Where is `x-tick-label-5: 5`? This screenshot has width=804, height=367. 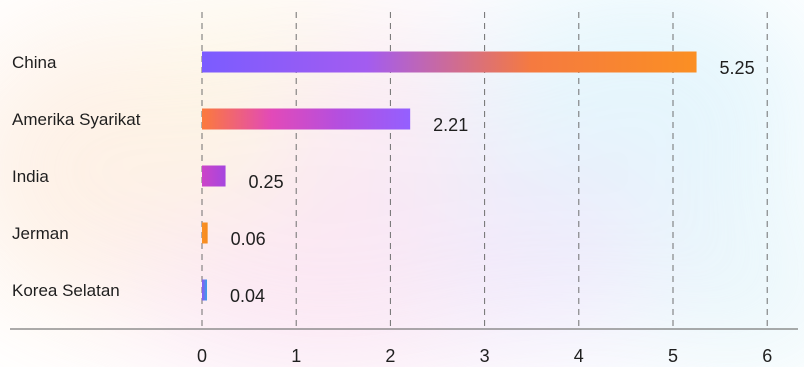 x-tick-label-5: 5 is located at coordinates (673, 356).